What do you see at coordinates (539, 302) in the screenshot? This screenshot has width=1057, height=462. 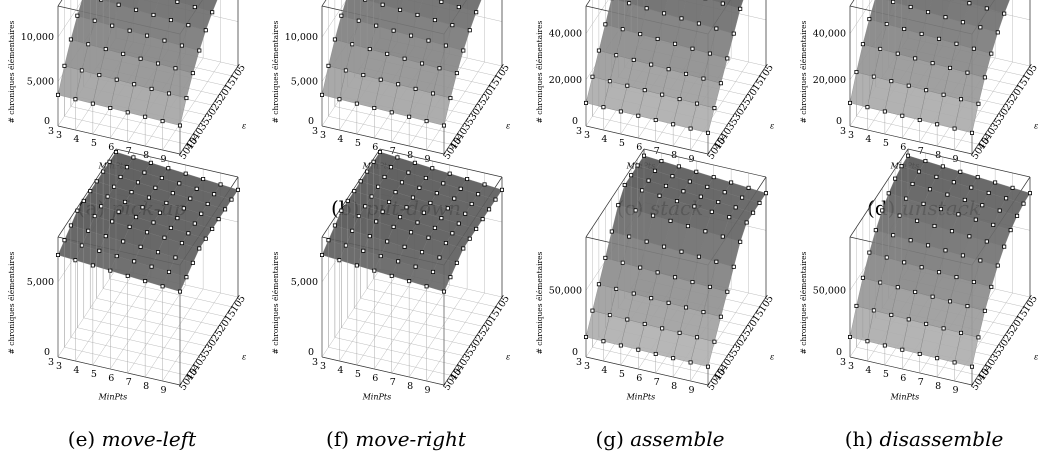 I see `z-axis-label: # chroniques élémentaires` at bounding box center [539, 302].